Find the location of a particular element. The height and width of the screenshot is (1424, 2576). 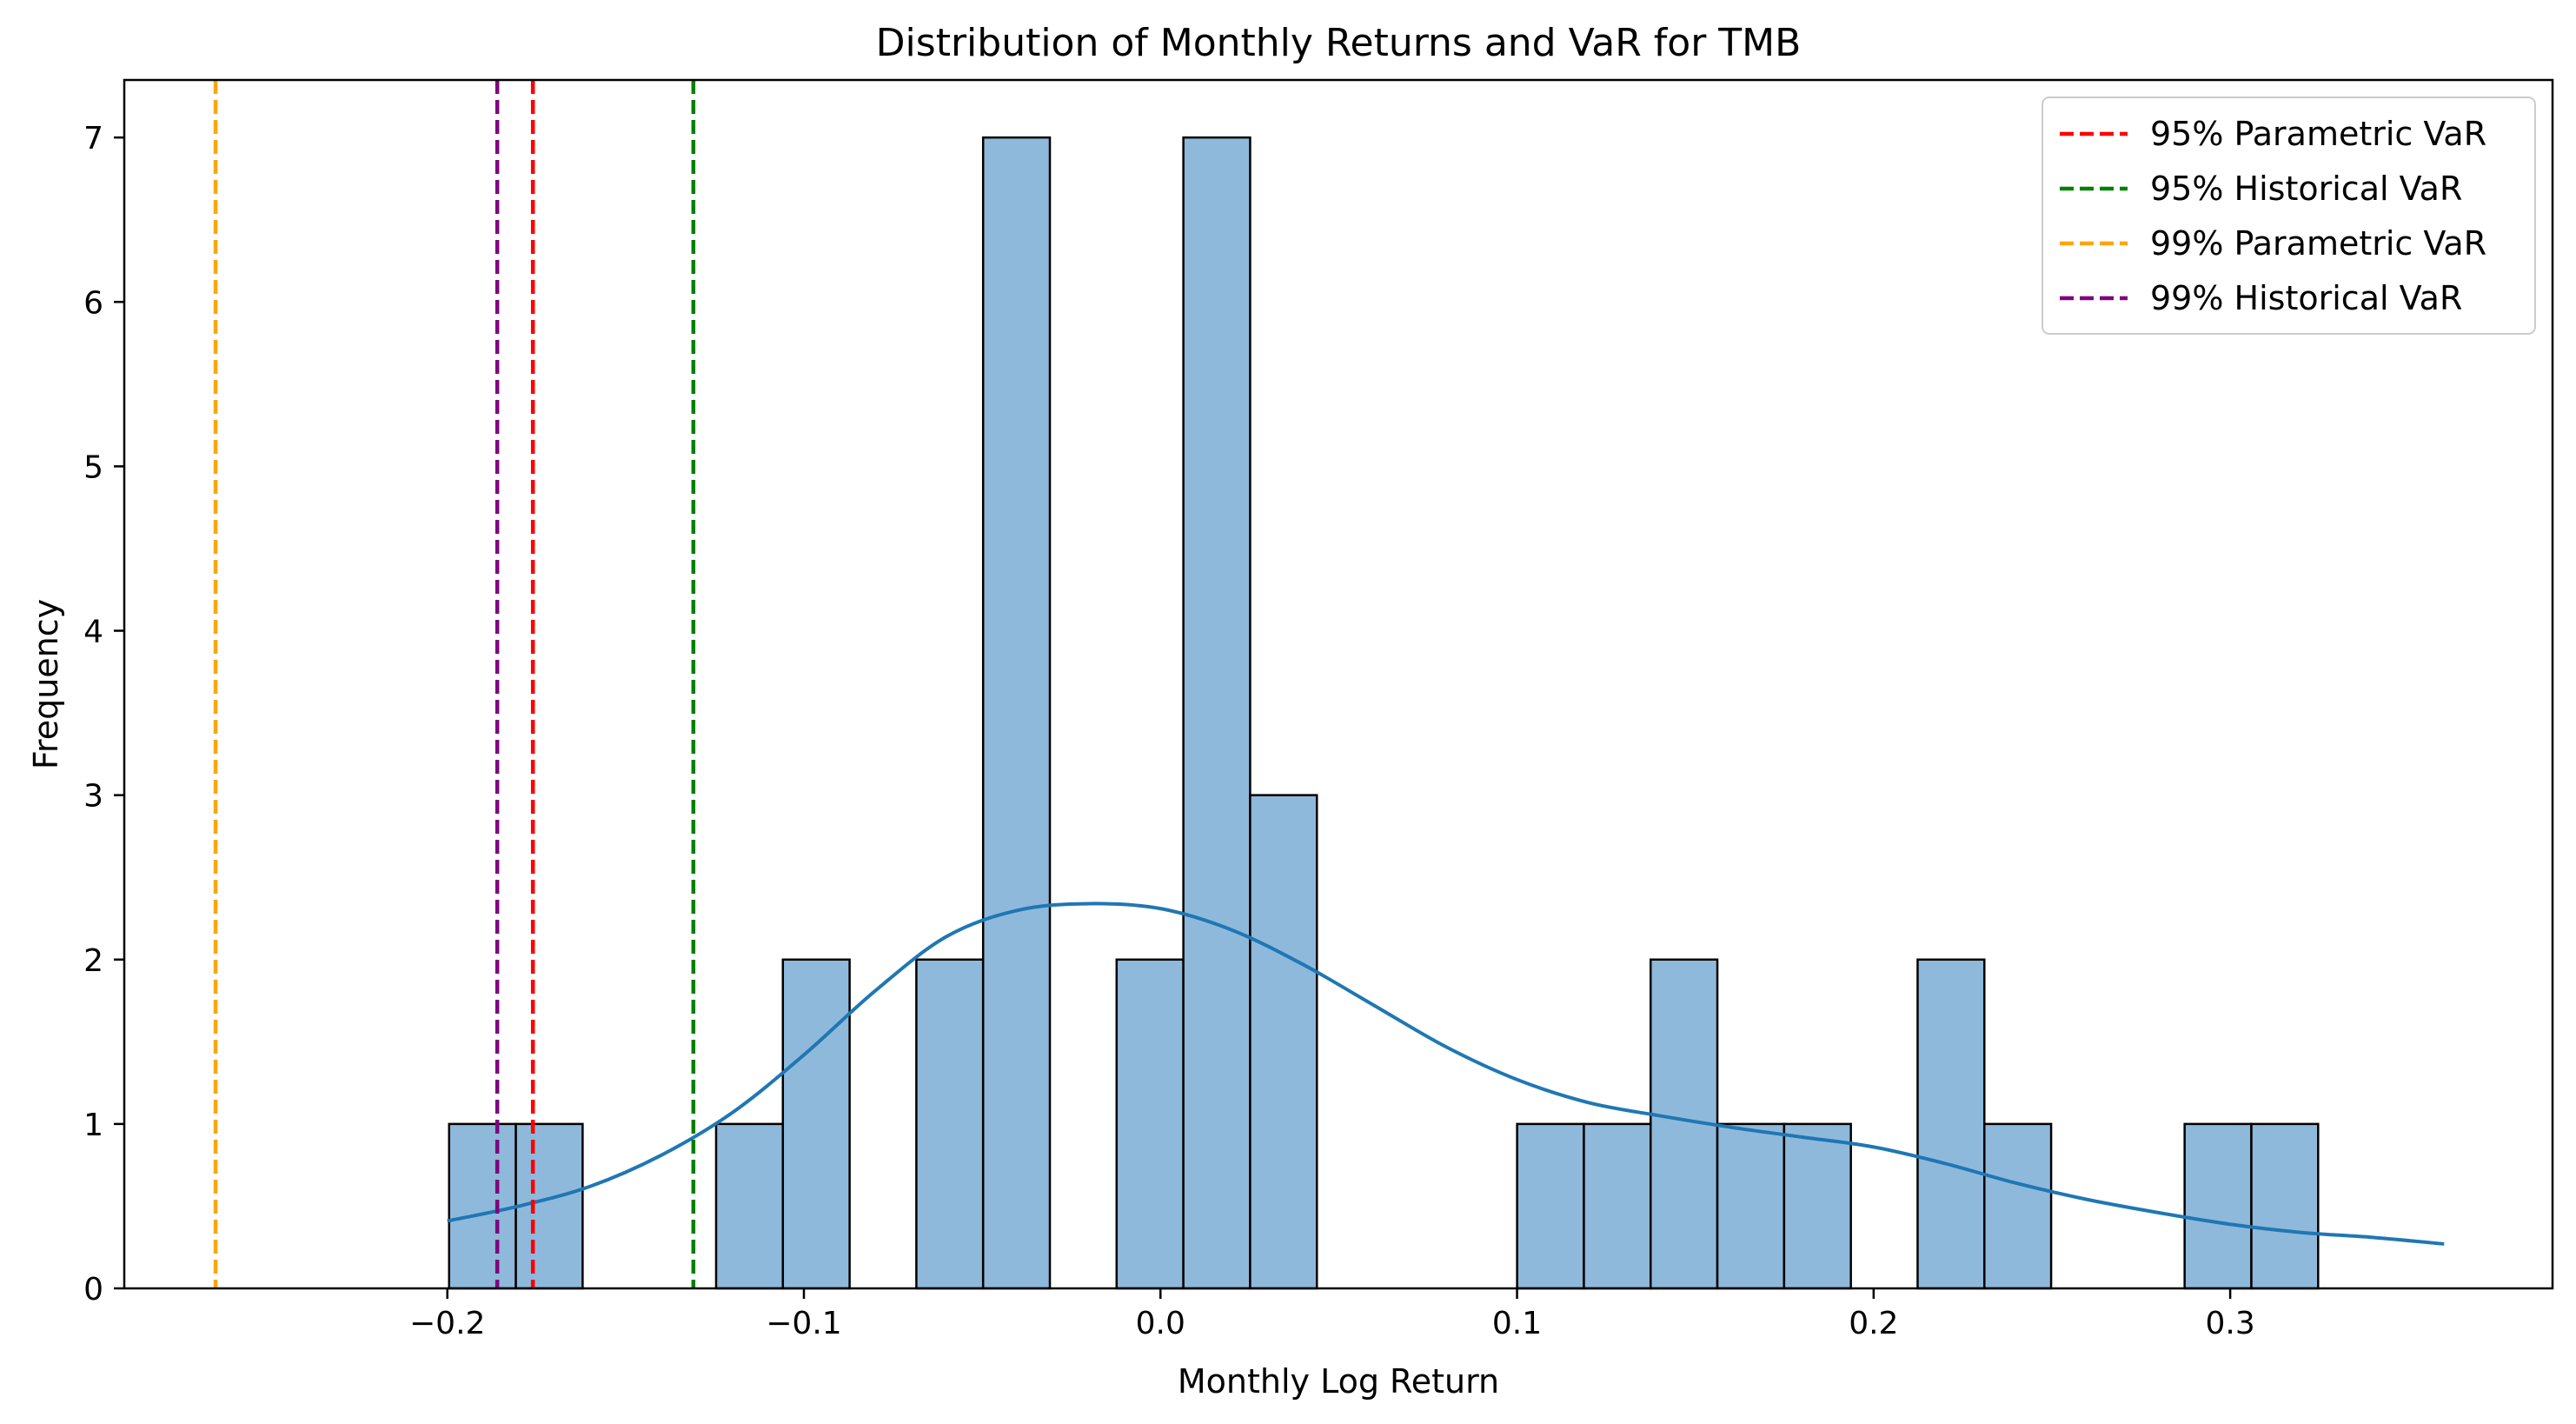

y-tick-label: 2 is located at coordinates (93, 961).